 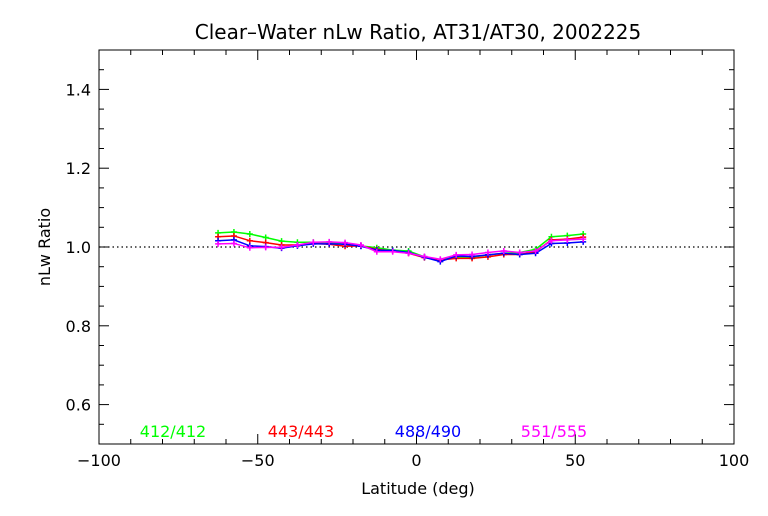 I want to click on x-tick-label: −50, so click(x=258, y=460).